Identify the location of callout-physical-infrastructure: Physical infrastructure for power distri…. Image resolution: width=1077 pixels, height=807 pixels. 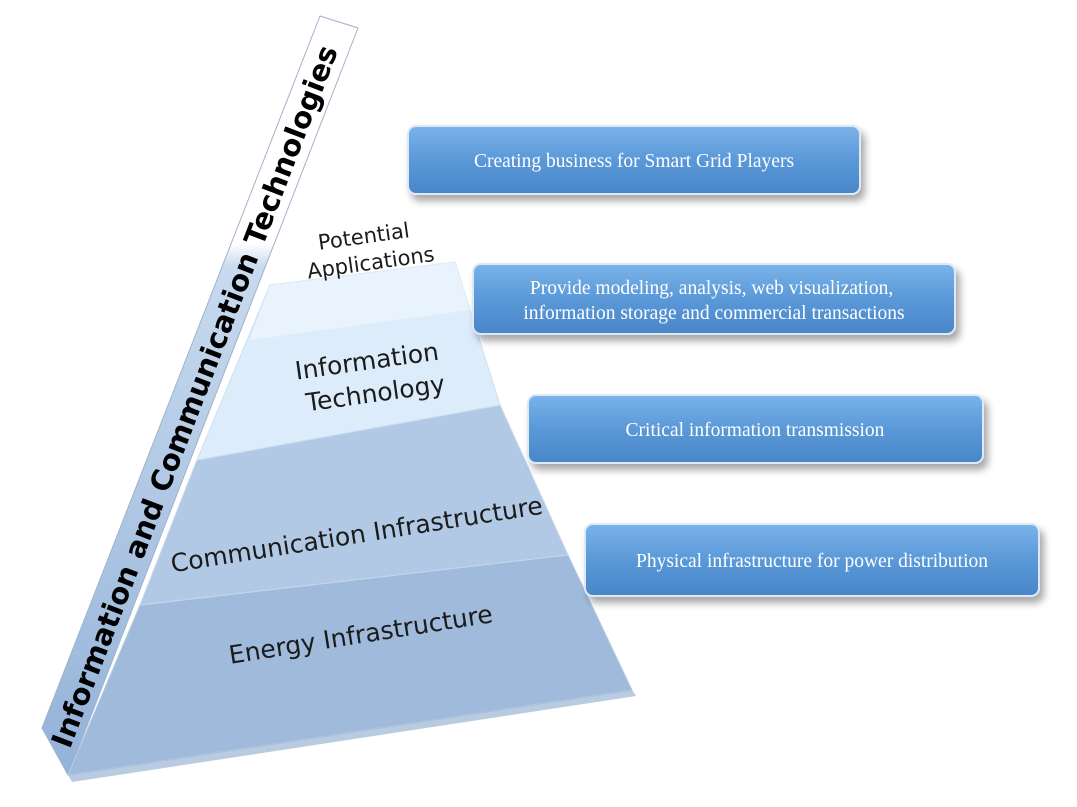
(812, 560).